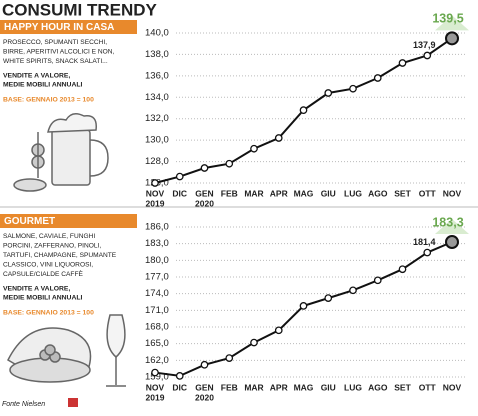 The height and width of the screenshot is (416, 478). Describe the element at coordinates (29, 221) in the screenshot. I see `panel-title: GOURMET` at that location.